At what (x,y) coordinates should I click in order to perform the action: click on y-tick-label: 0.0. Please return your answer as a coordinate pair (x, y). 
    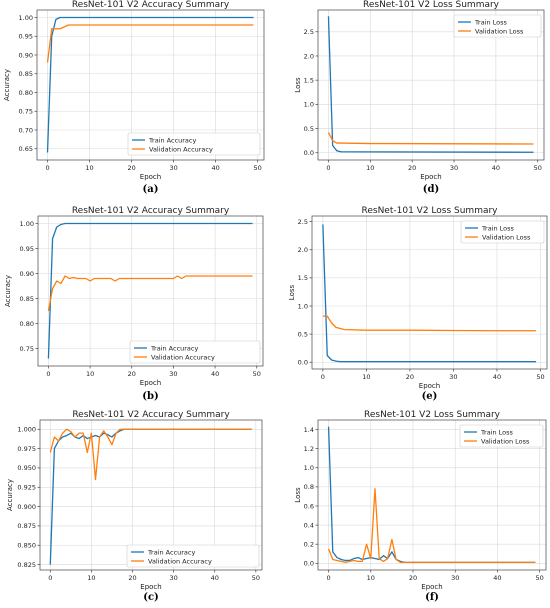
    Looking at the image, I should click on (303, 363).